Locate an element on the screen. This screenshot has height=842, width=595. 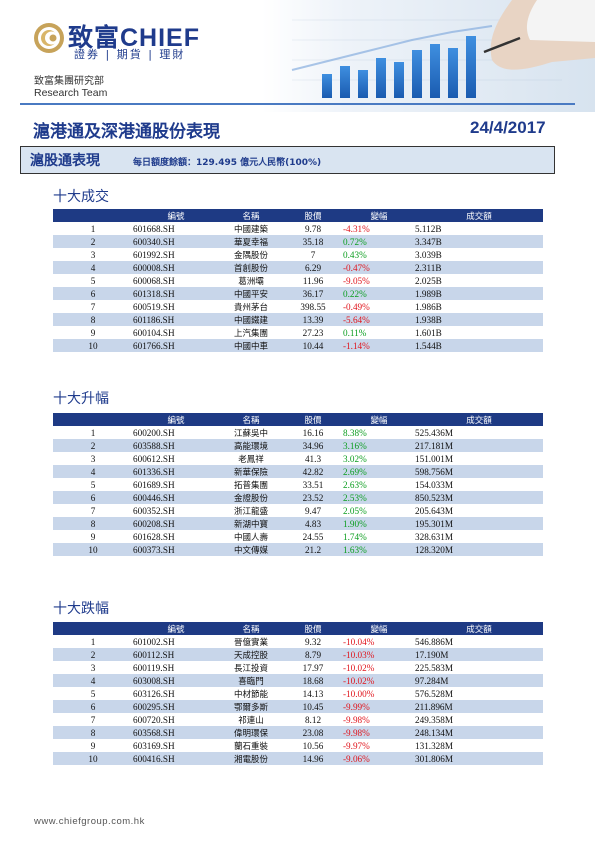
change-cell: -5.64% is located at coordinates (379, 319).